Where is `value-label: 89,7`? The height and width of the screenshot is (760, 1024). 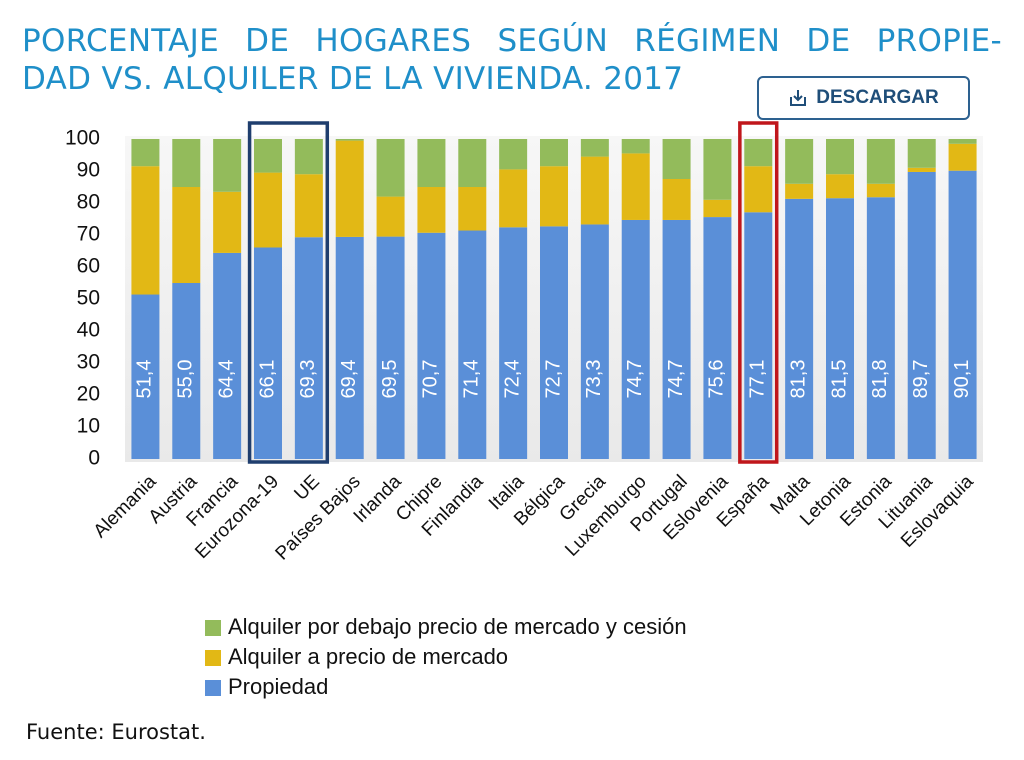
value-label: 89,7 is located at coordinates (921, 379).